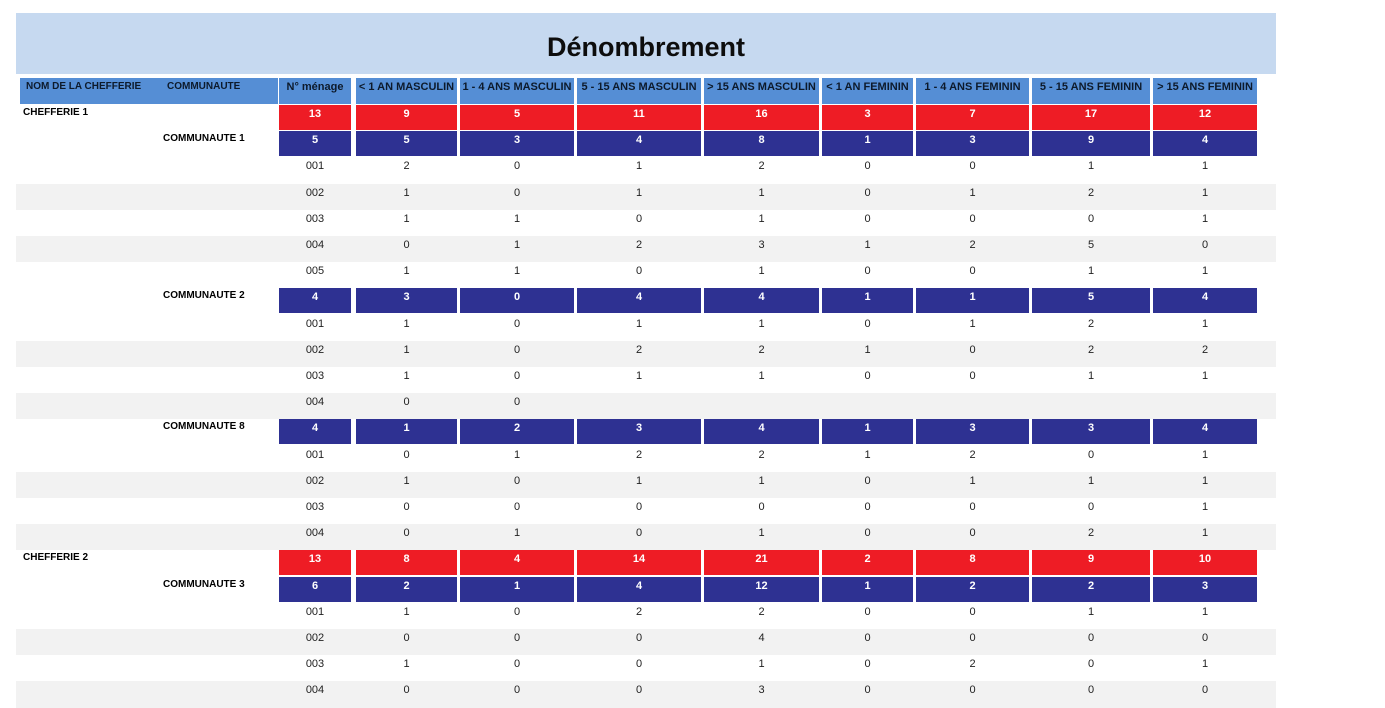 Image resolution: width=1385 pixels, height=708 pixels. I want to click on column-header: NOM DE LA CHEFFERIE, so click(91, 91).